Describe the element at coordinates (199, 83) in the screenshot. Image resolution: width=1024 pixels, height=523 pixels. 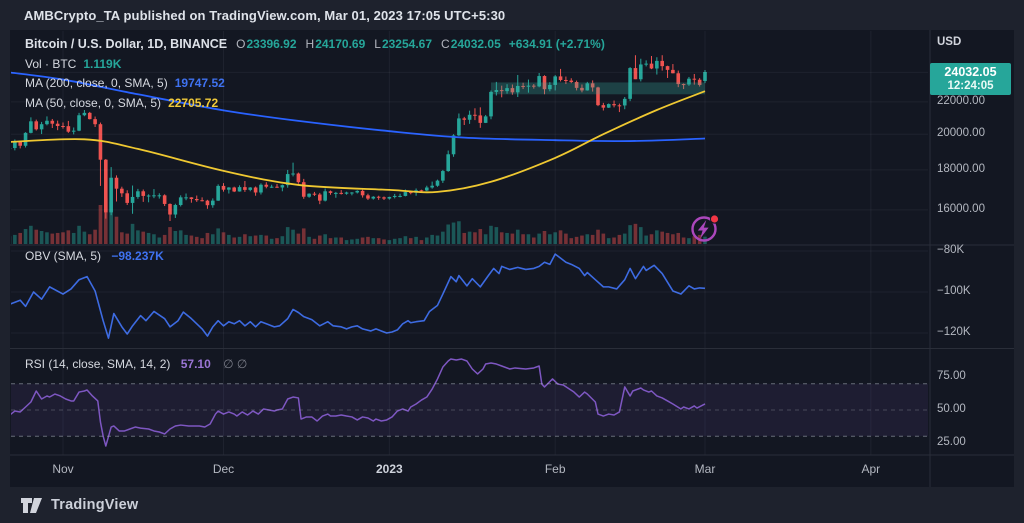
I see `ma200-value: 19747.52` at that location.